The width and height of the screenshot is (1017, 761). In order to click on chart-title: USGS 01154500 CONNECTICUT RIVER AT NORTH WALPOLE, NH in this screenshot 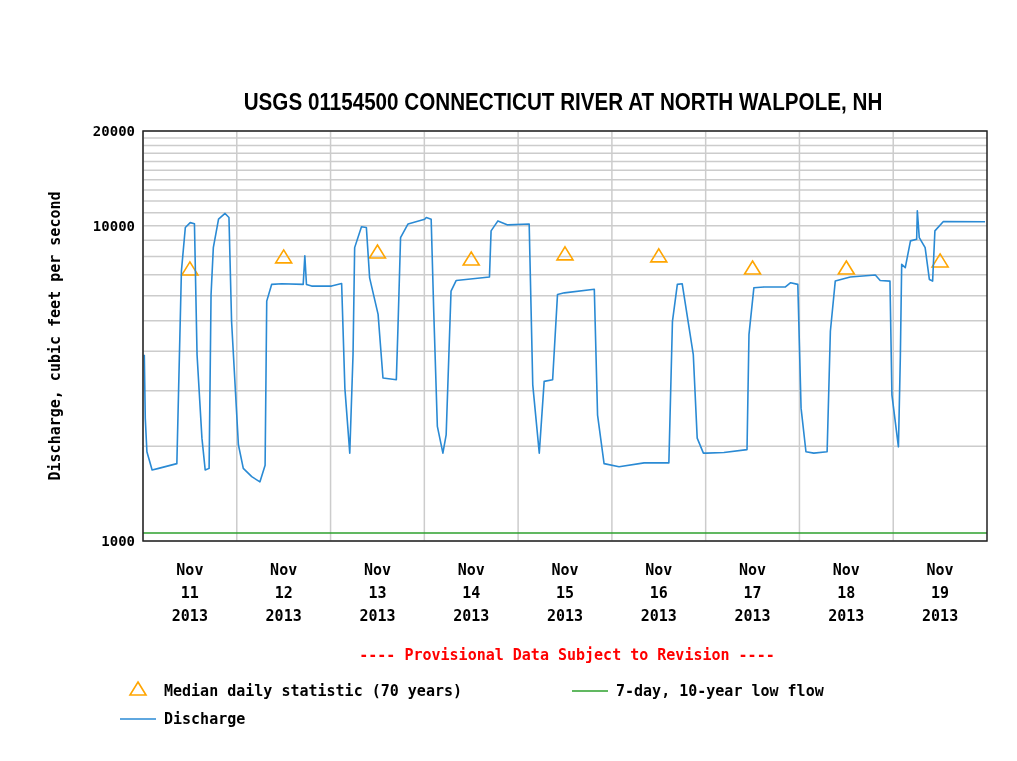, I will do `click(563, 102)`.